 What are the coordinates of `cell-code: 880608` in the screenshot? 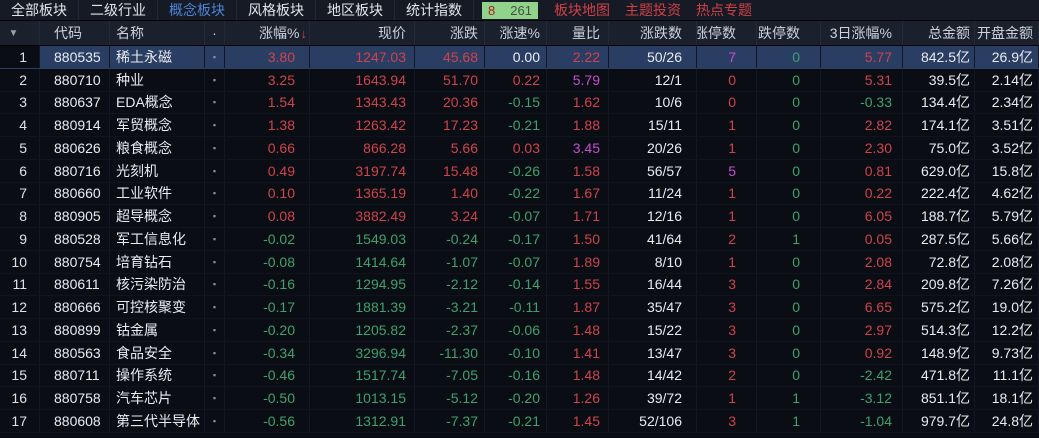 It's located at (75, 421).